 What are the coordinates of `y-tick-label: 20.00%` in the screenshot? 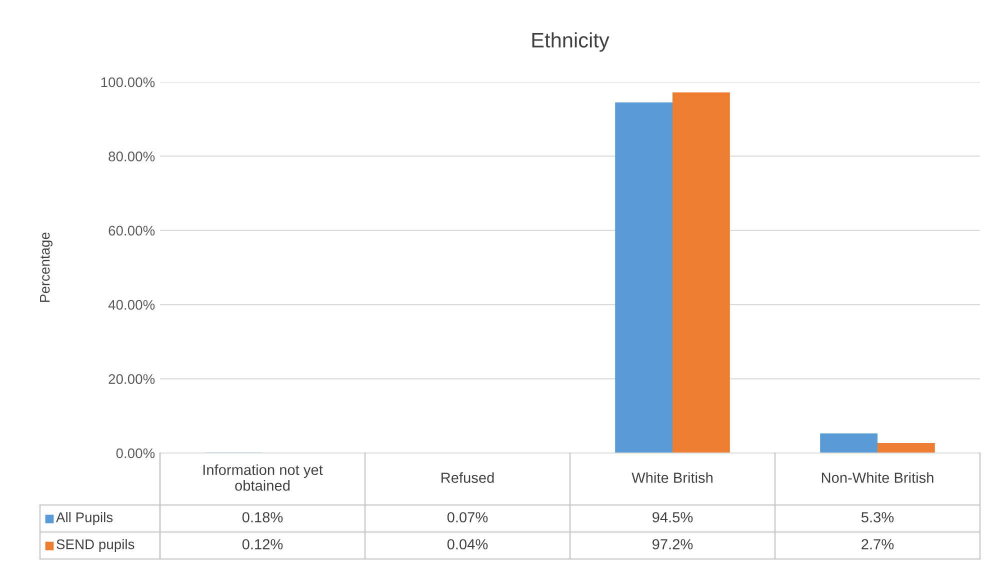 It's located at (131, 379).